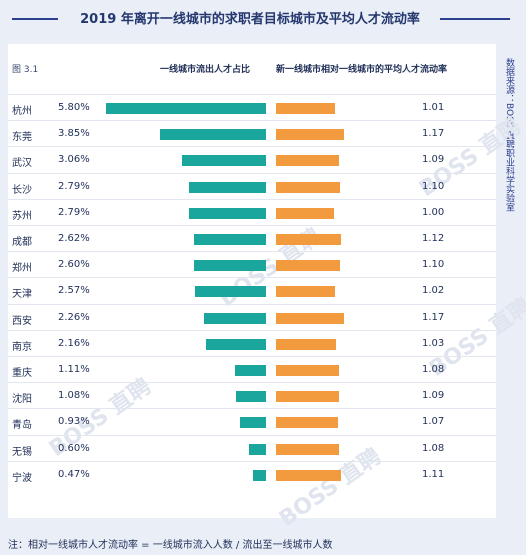 This screenshot has height=555, width=526. I want to click on title-divider-right, so click(475, 19).